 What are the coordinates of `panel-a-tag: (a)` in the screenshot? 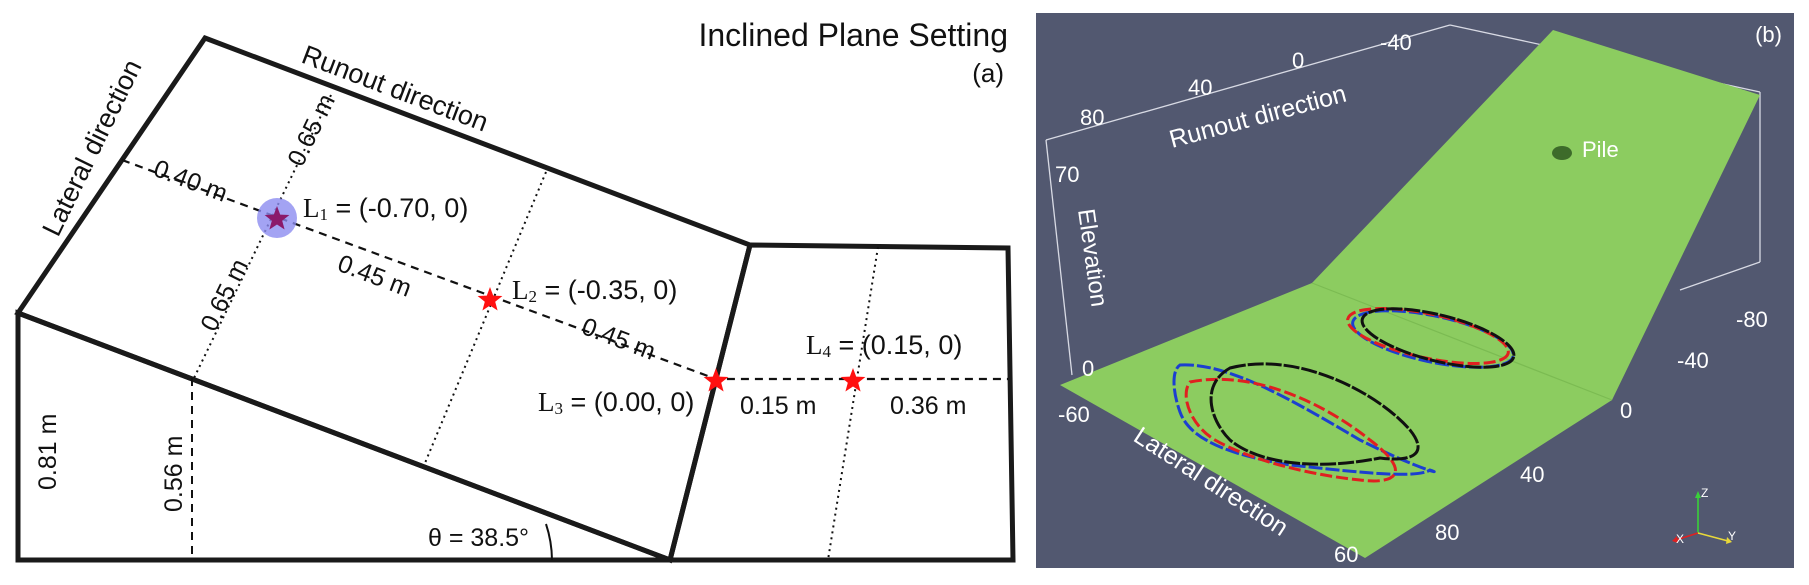 It's located at (988, 73).